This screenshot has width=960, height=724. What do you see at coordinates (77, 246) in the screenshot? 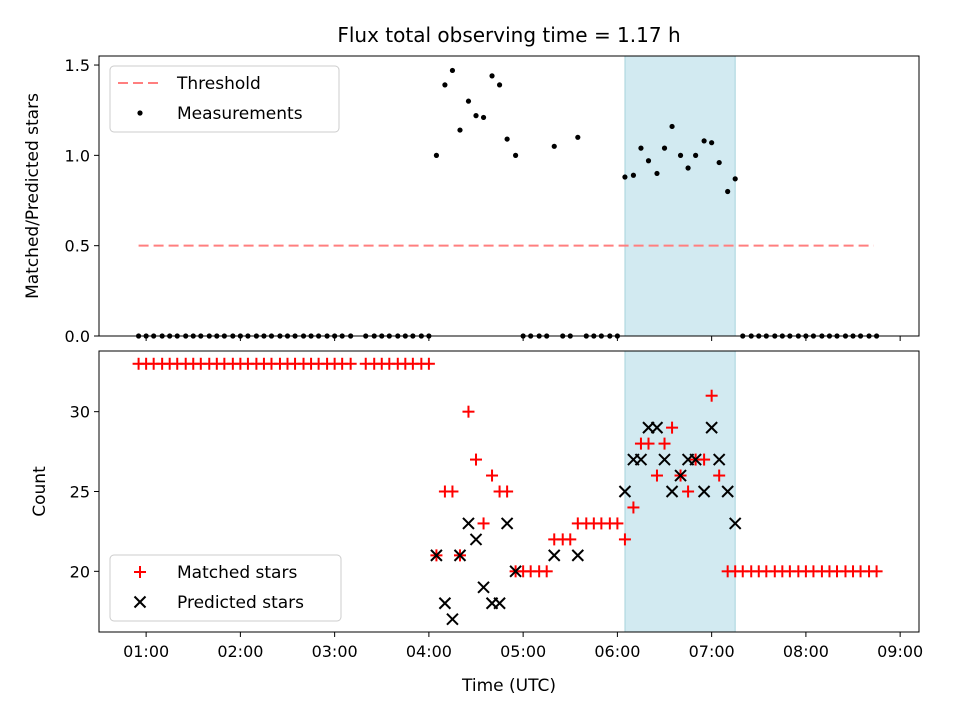
I see `y-tick-label: 0.5` at bounding box center [77, 246].